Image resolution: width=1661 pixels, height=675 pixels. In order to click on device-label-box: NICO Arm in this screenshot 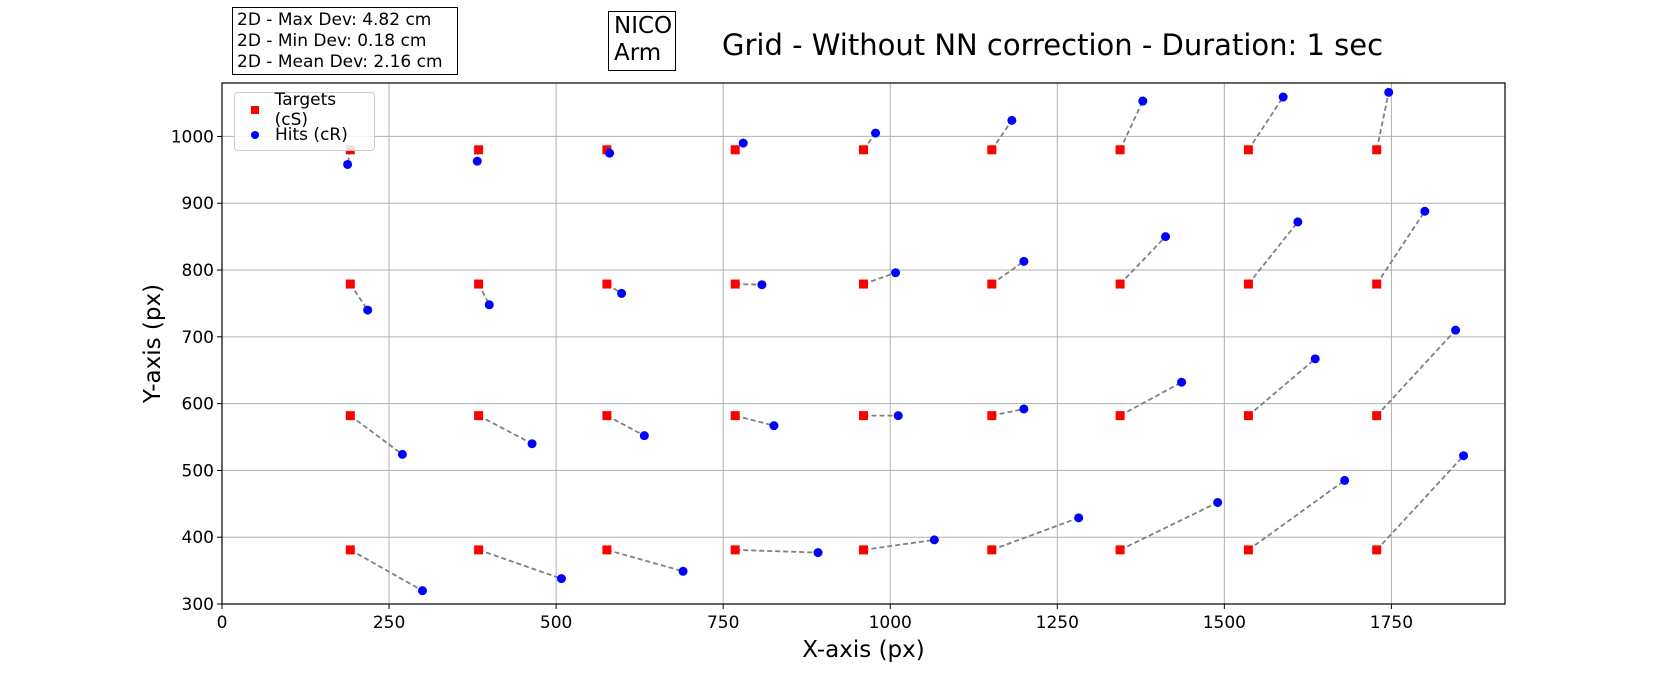, I will do `click(642, 41)`.